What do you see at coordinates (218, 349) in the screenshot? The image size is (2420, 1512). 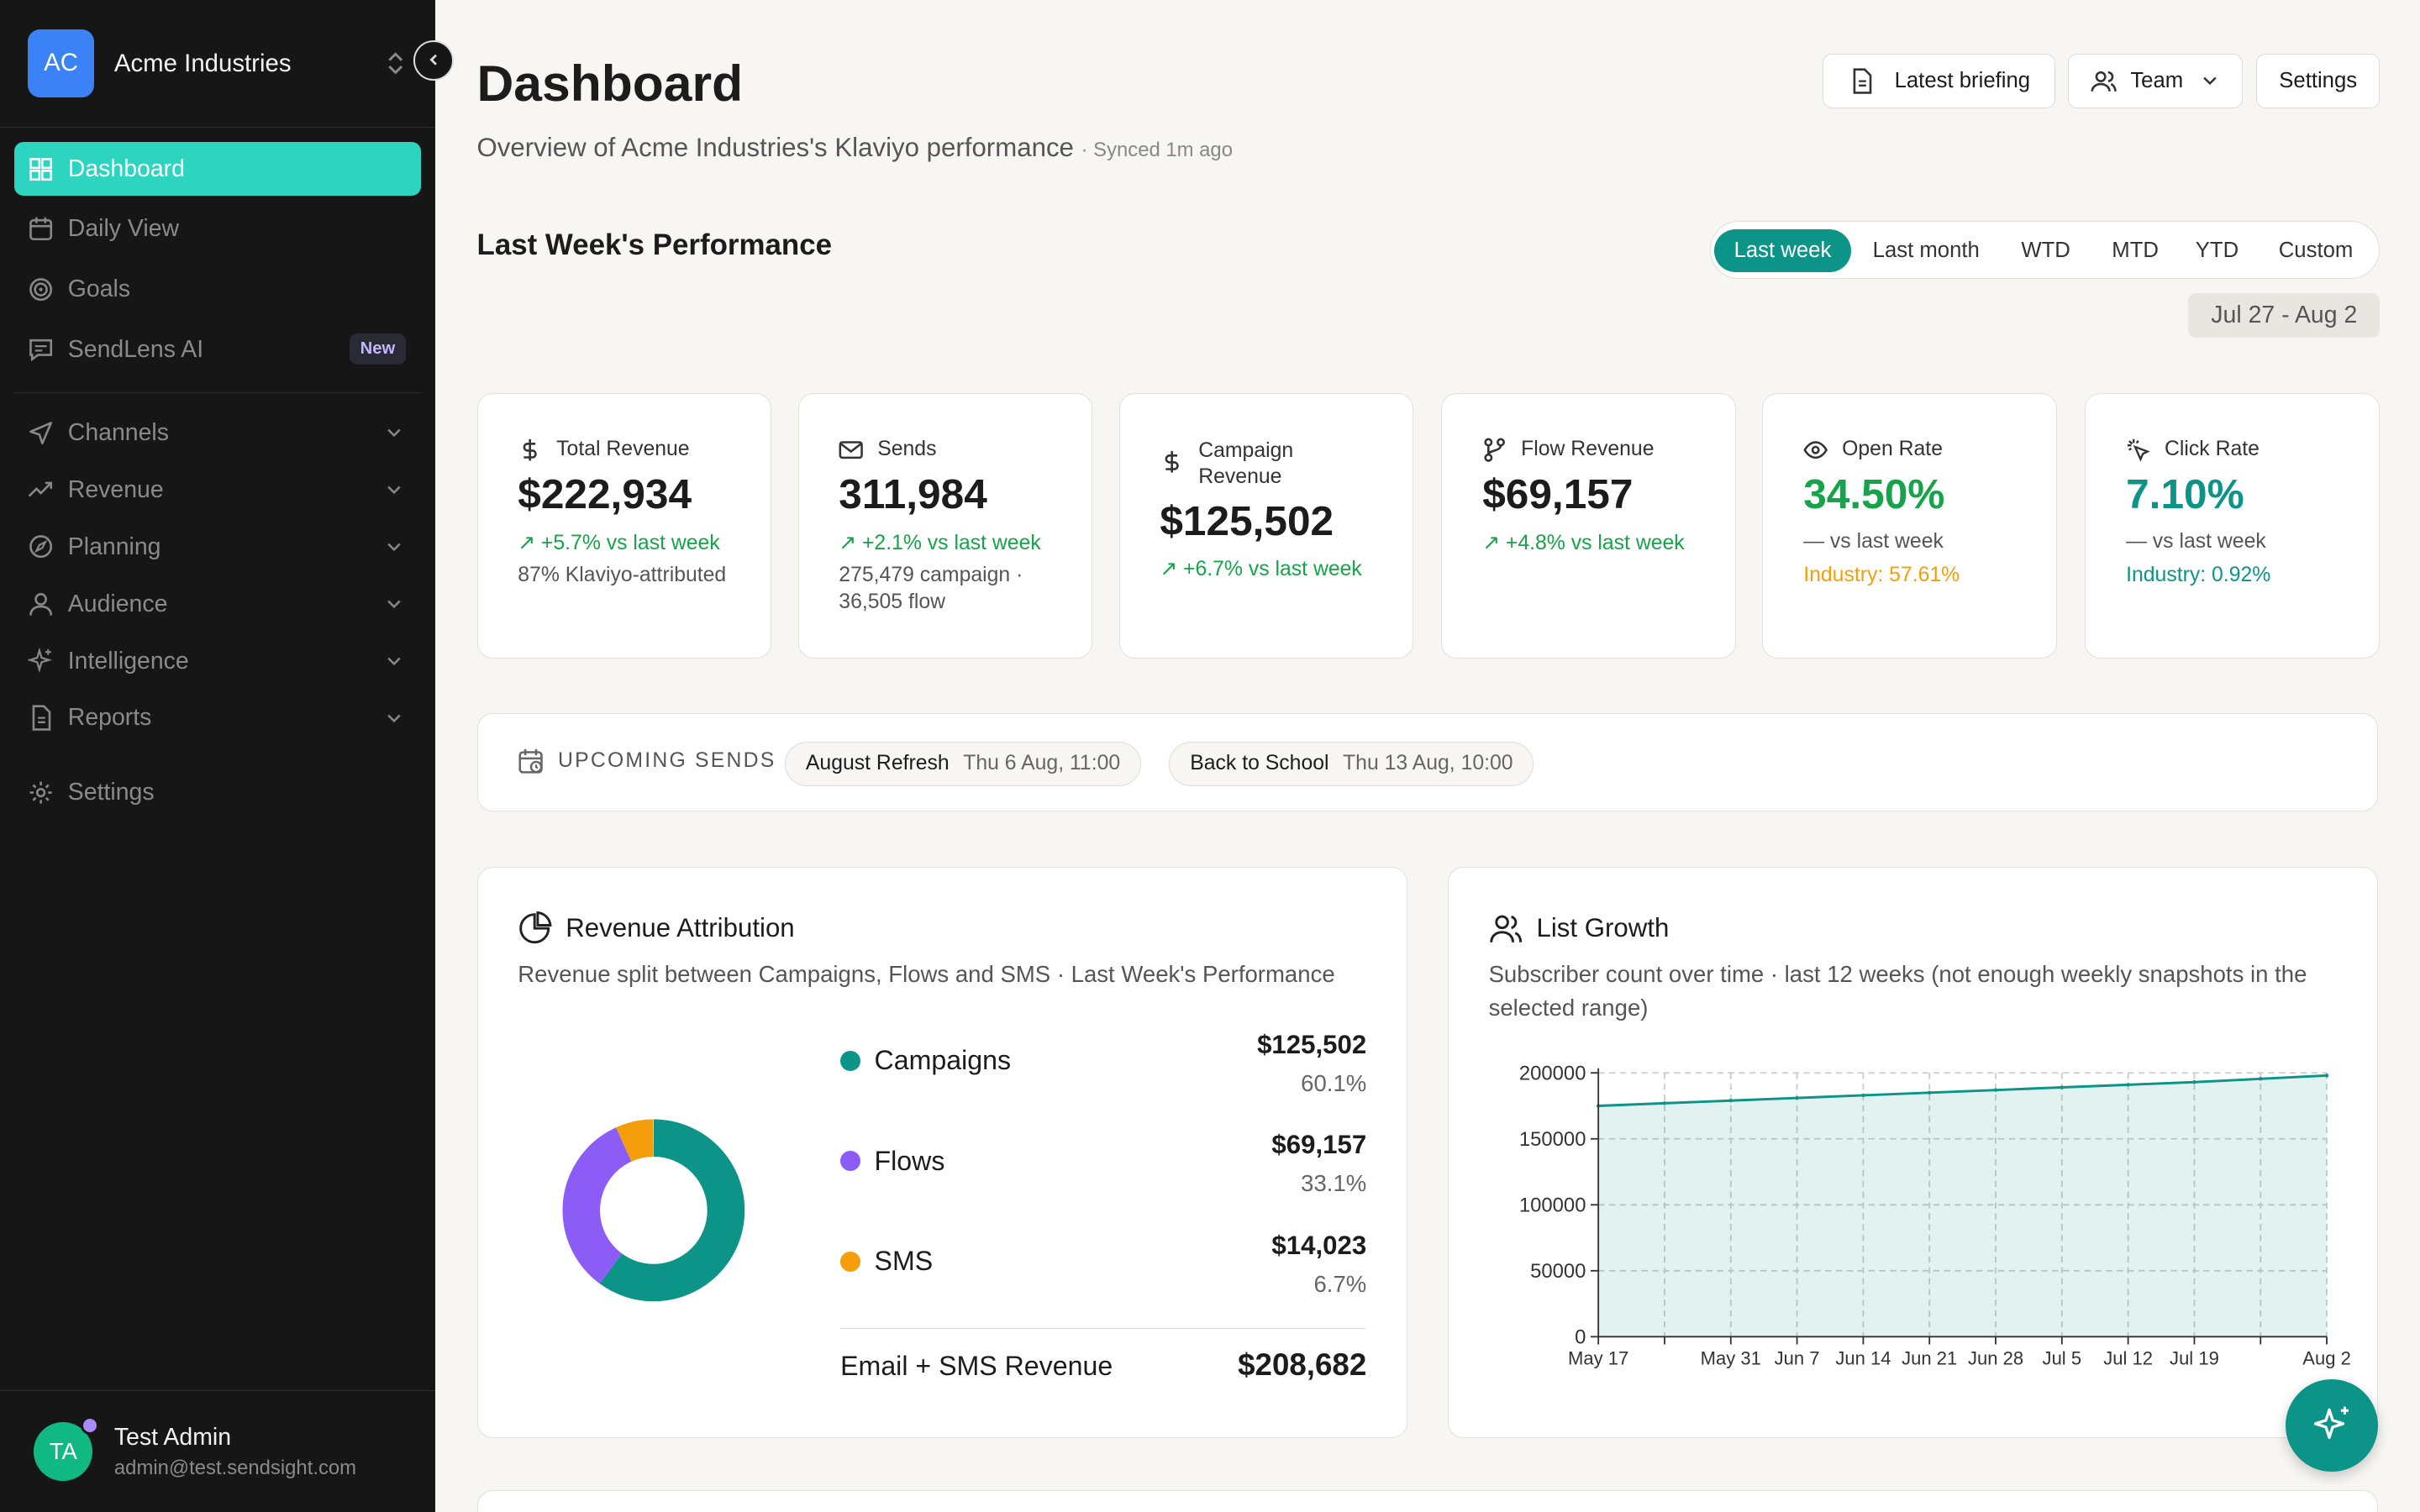 I see `sidebar-item-sendlens-ai: SendLens AI New` at bounding box center [218, 349].